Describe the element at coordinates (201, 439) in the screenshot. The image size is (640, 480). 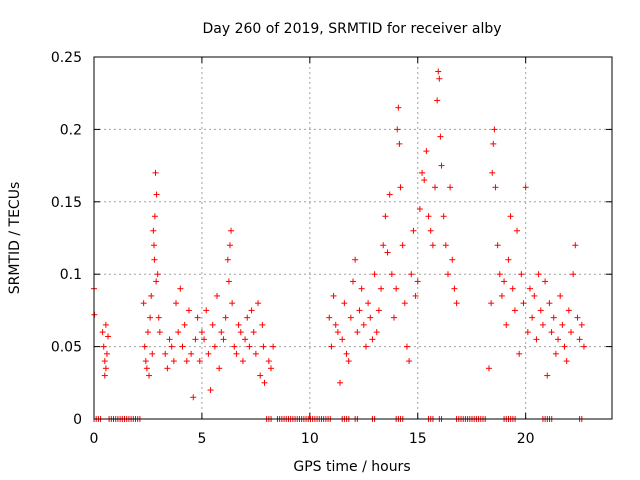
I see `x-tick-label: 5` at that location.